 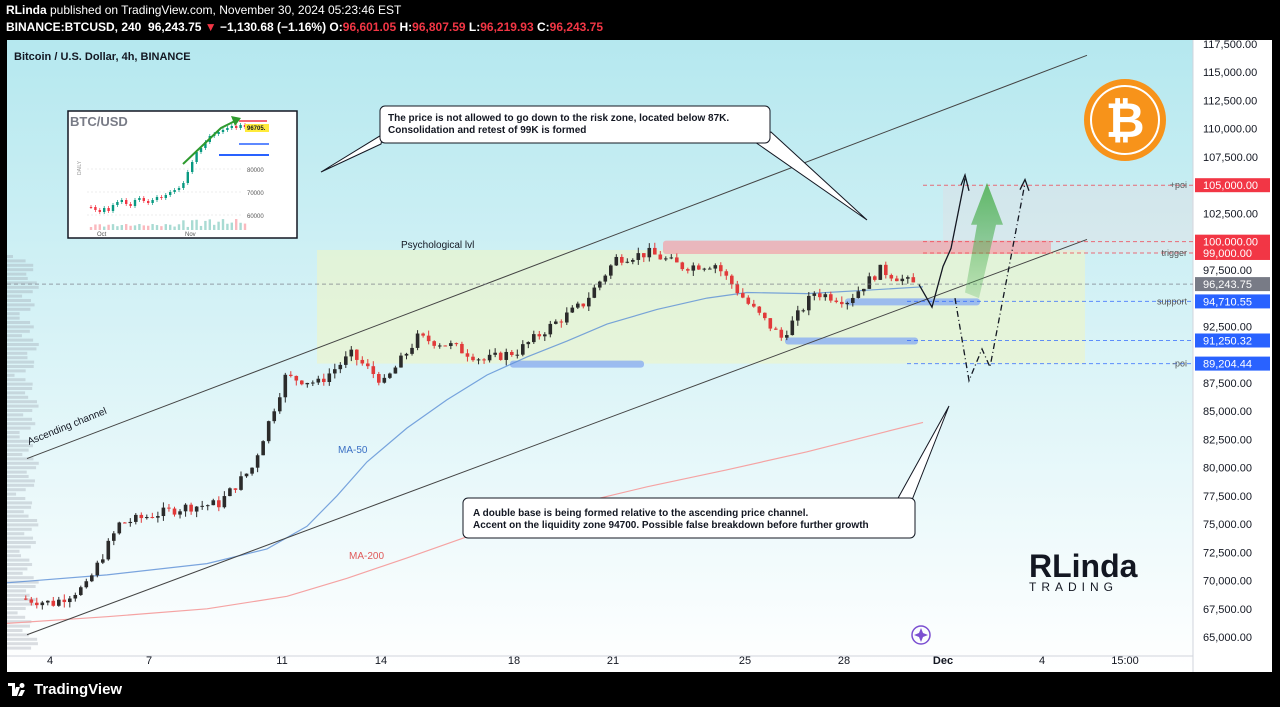 I want to click on liquidity-zone, so click(x=851, y=341).